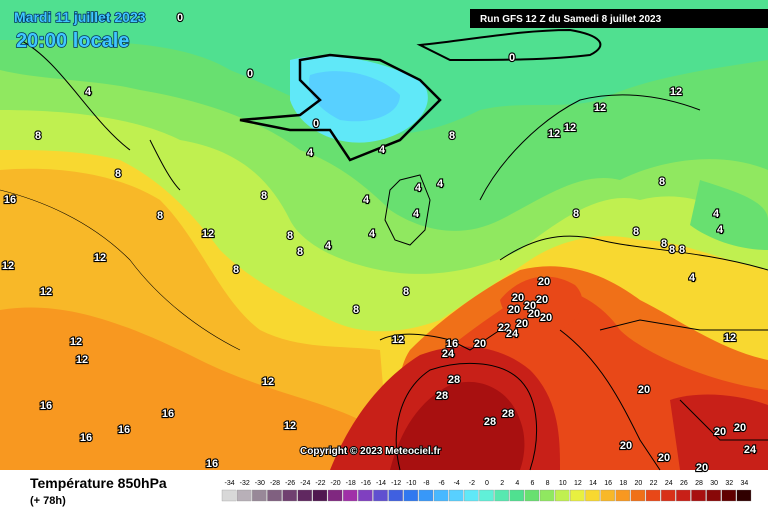 The height and width of the screenshot is (512, 768). What do you see at coordinates (336, 483) in the screenshot?
I see `colorbar-label: -20` at bounding box center [336, 483].